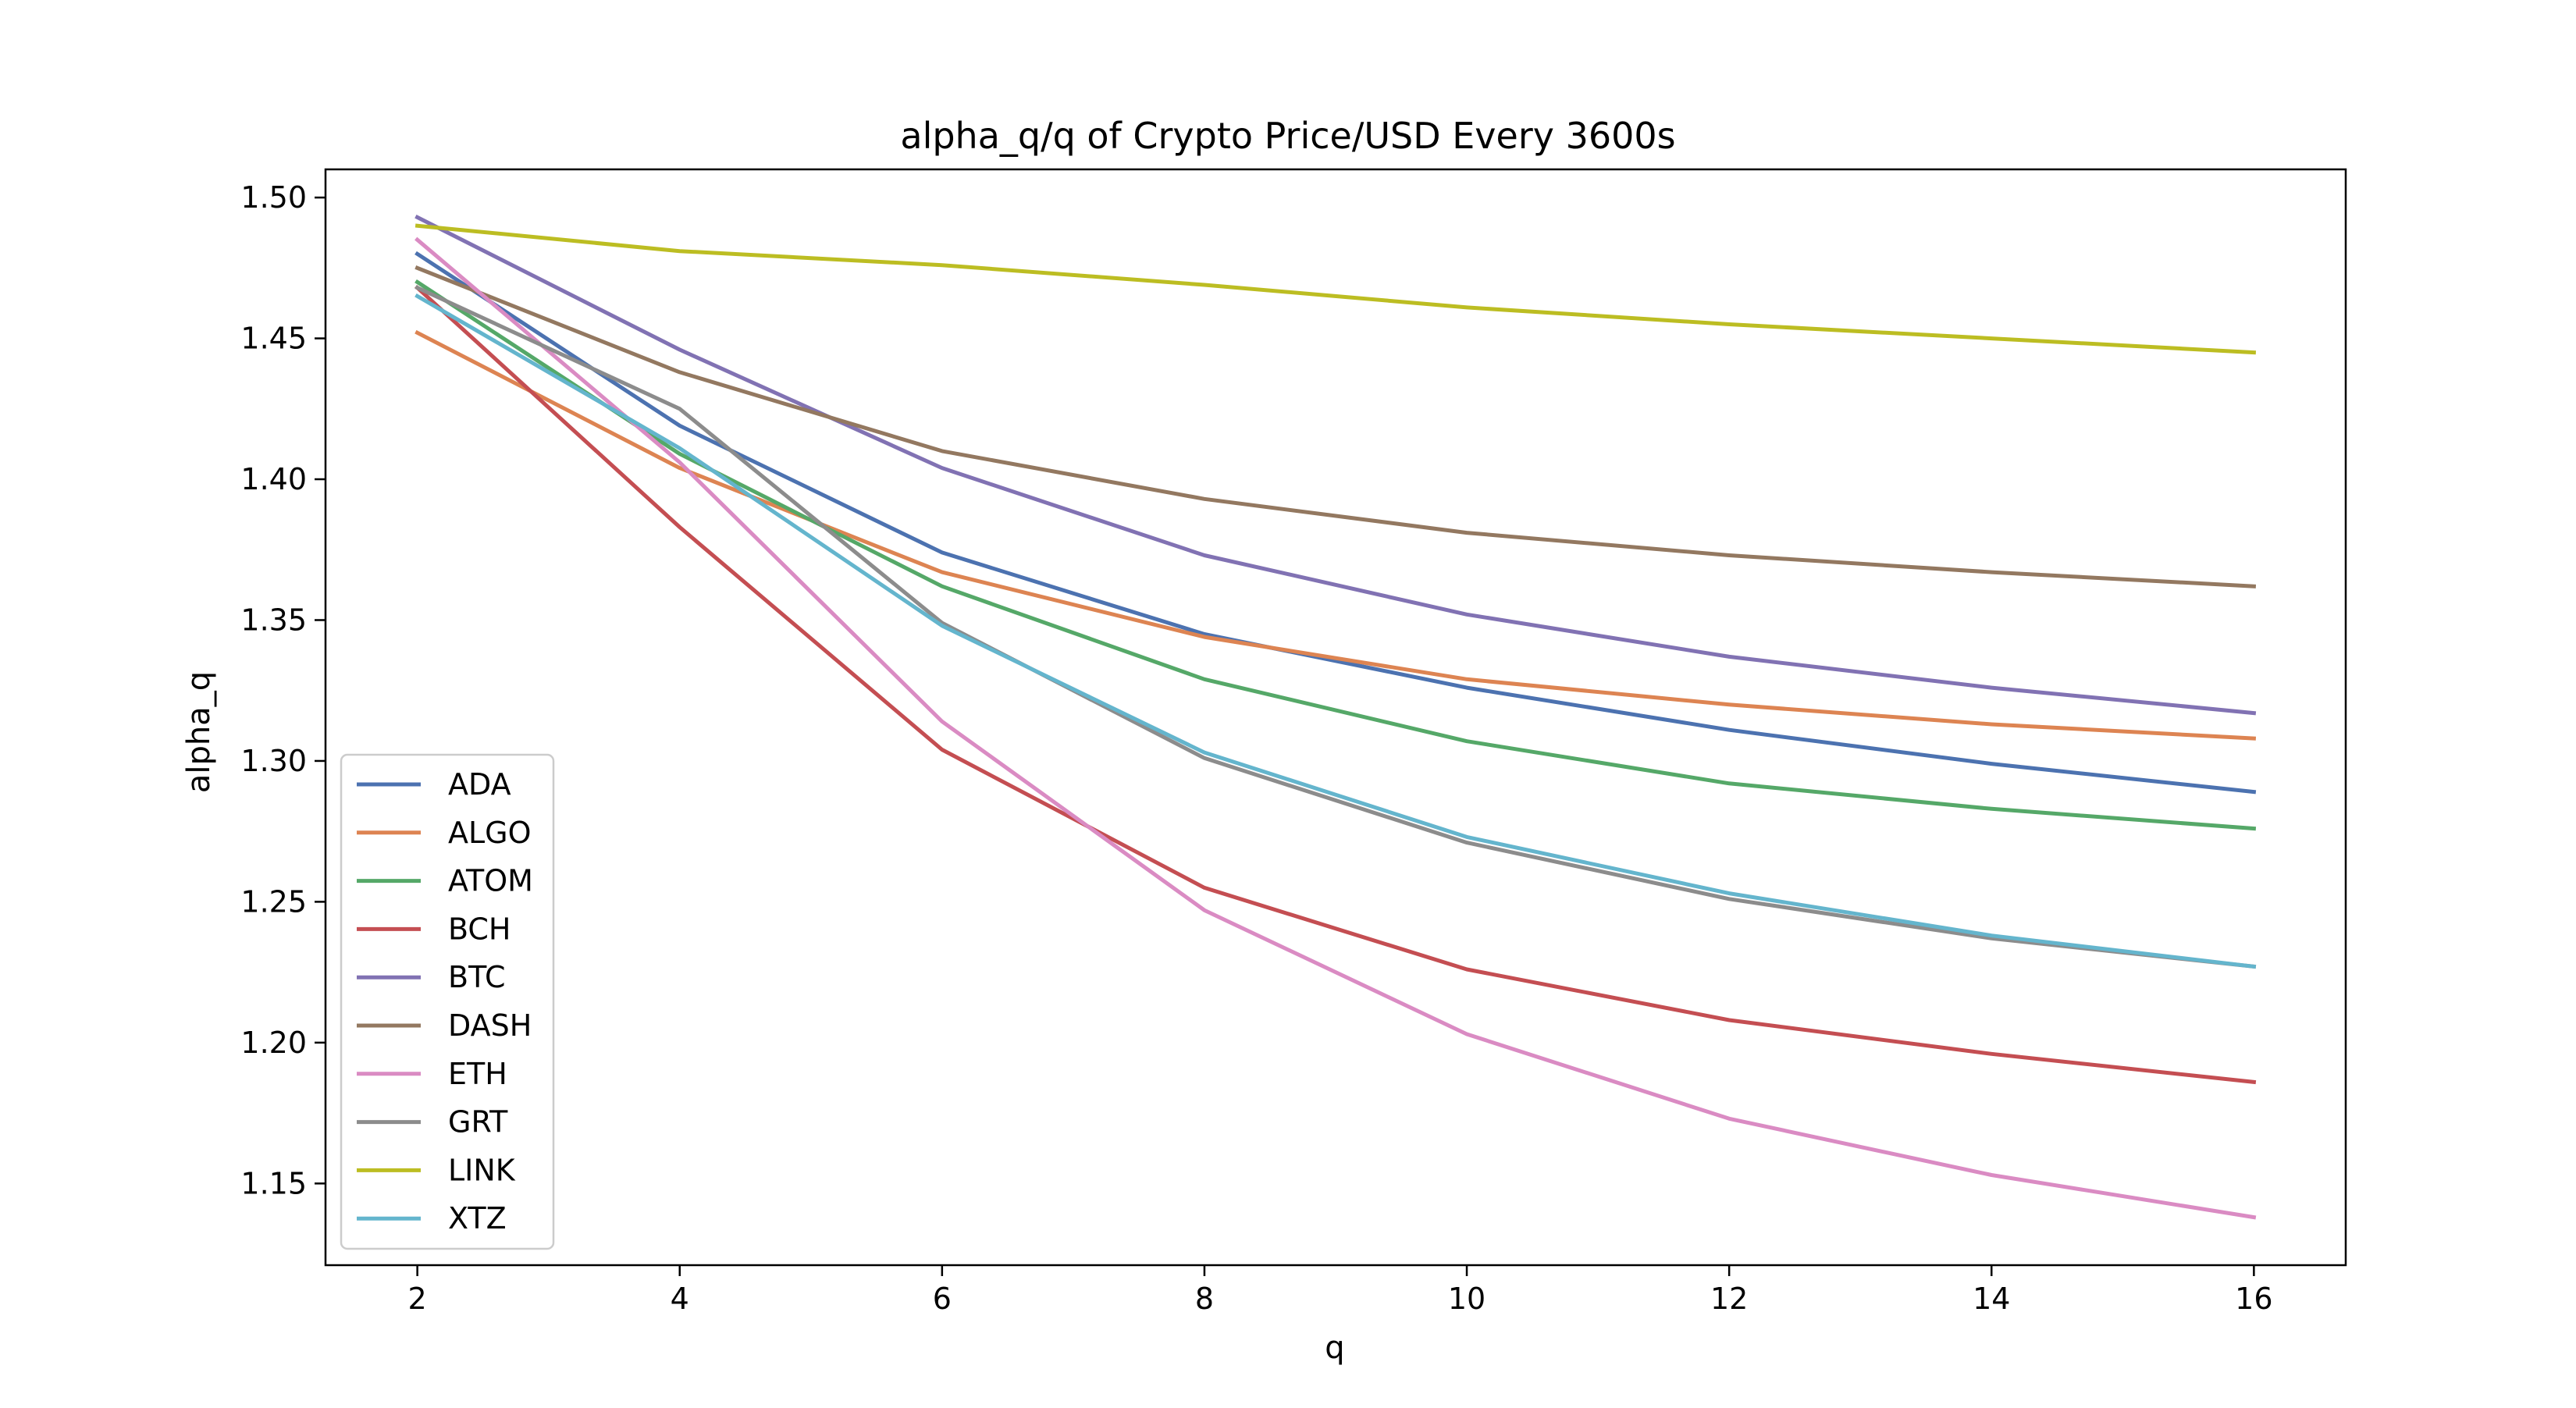 The image size is (2576, 1408). What do you see at coordinates (1729, 1299) in the screenshot?
I see `x-tick-label: 12` at bounding box center [1729, 1299].